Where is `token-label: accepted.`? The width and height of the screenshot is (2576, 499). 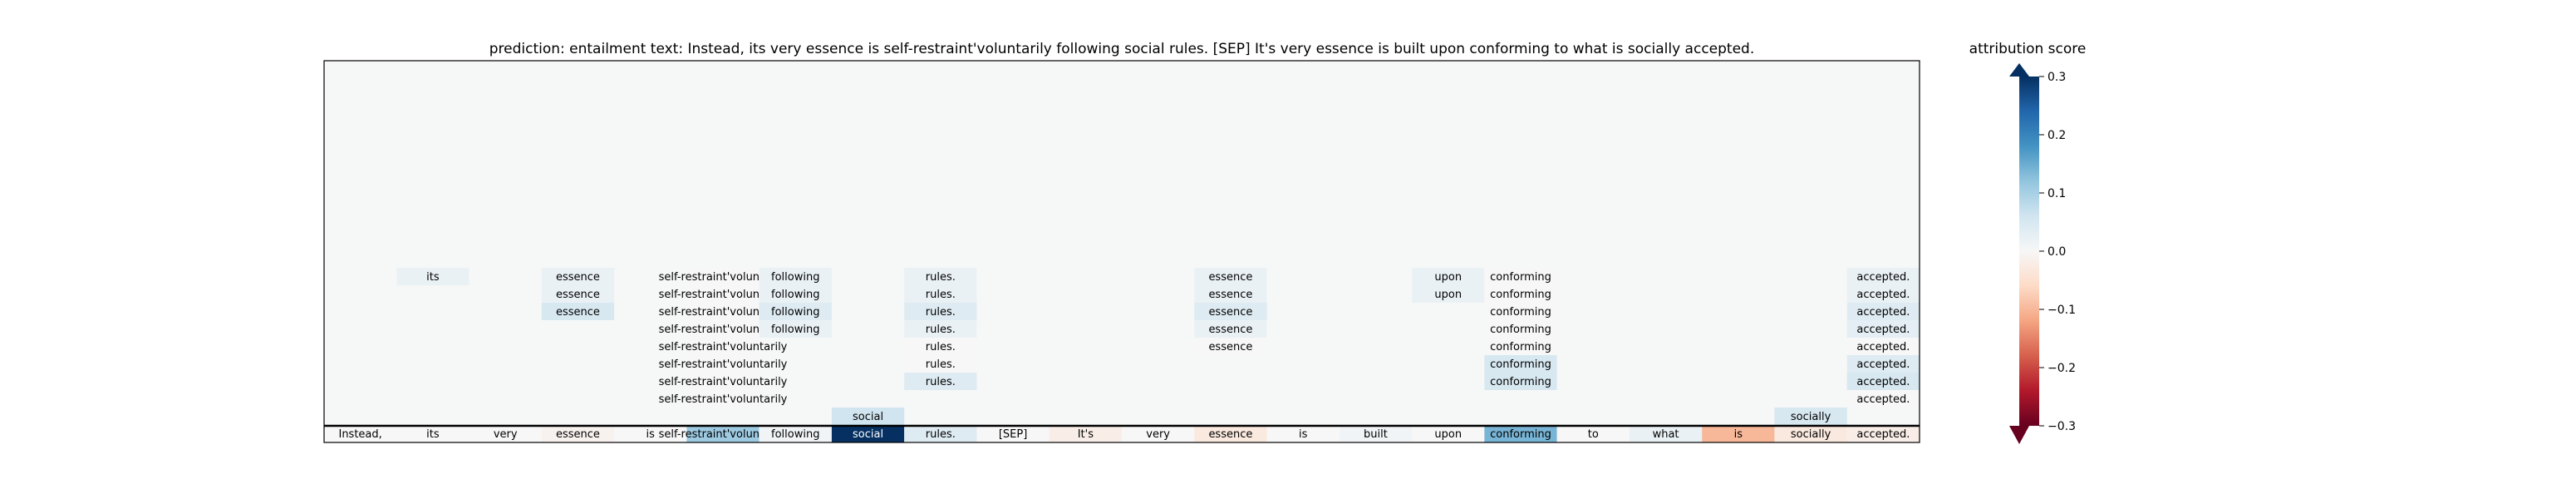
token-label: accepted. is located at coordinates (1883, 435).